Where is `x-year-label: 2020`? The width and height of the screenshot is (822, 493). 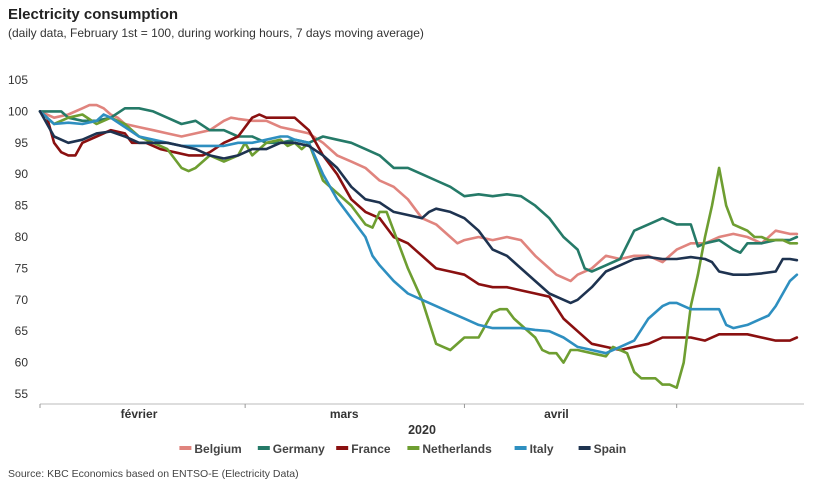
x-year-label: 2020 is located at coordinates (422, 430).